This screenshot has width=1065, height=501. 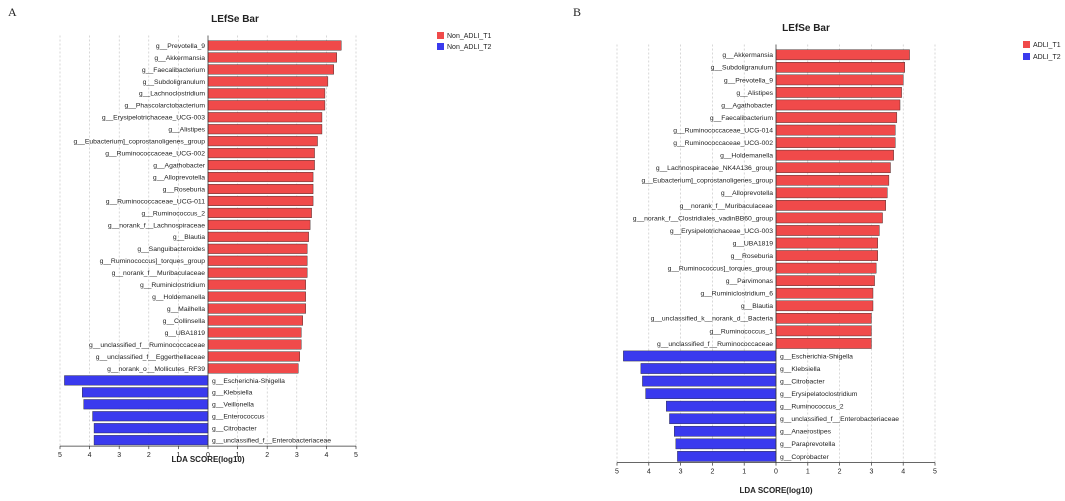 I want to click on panel-b-bar-label: g__Erysipelatoclostridium, so click(x=819, y=394).